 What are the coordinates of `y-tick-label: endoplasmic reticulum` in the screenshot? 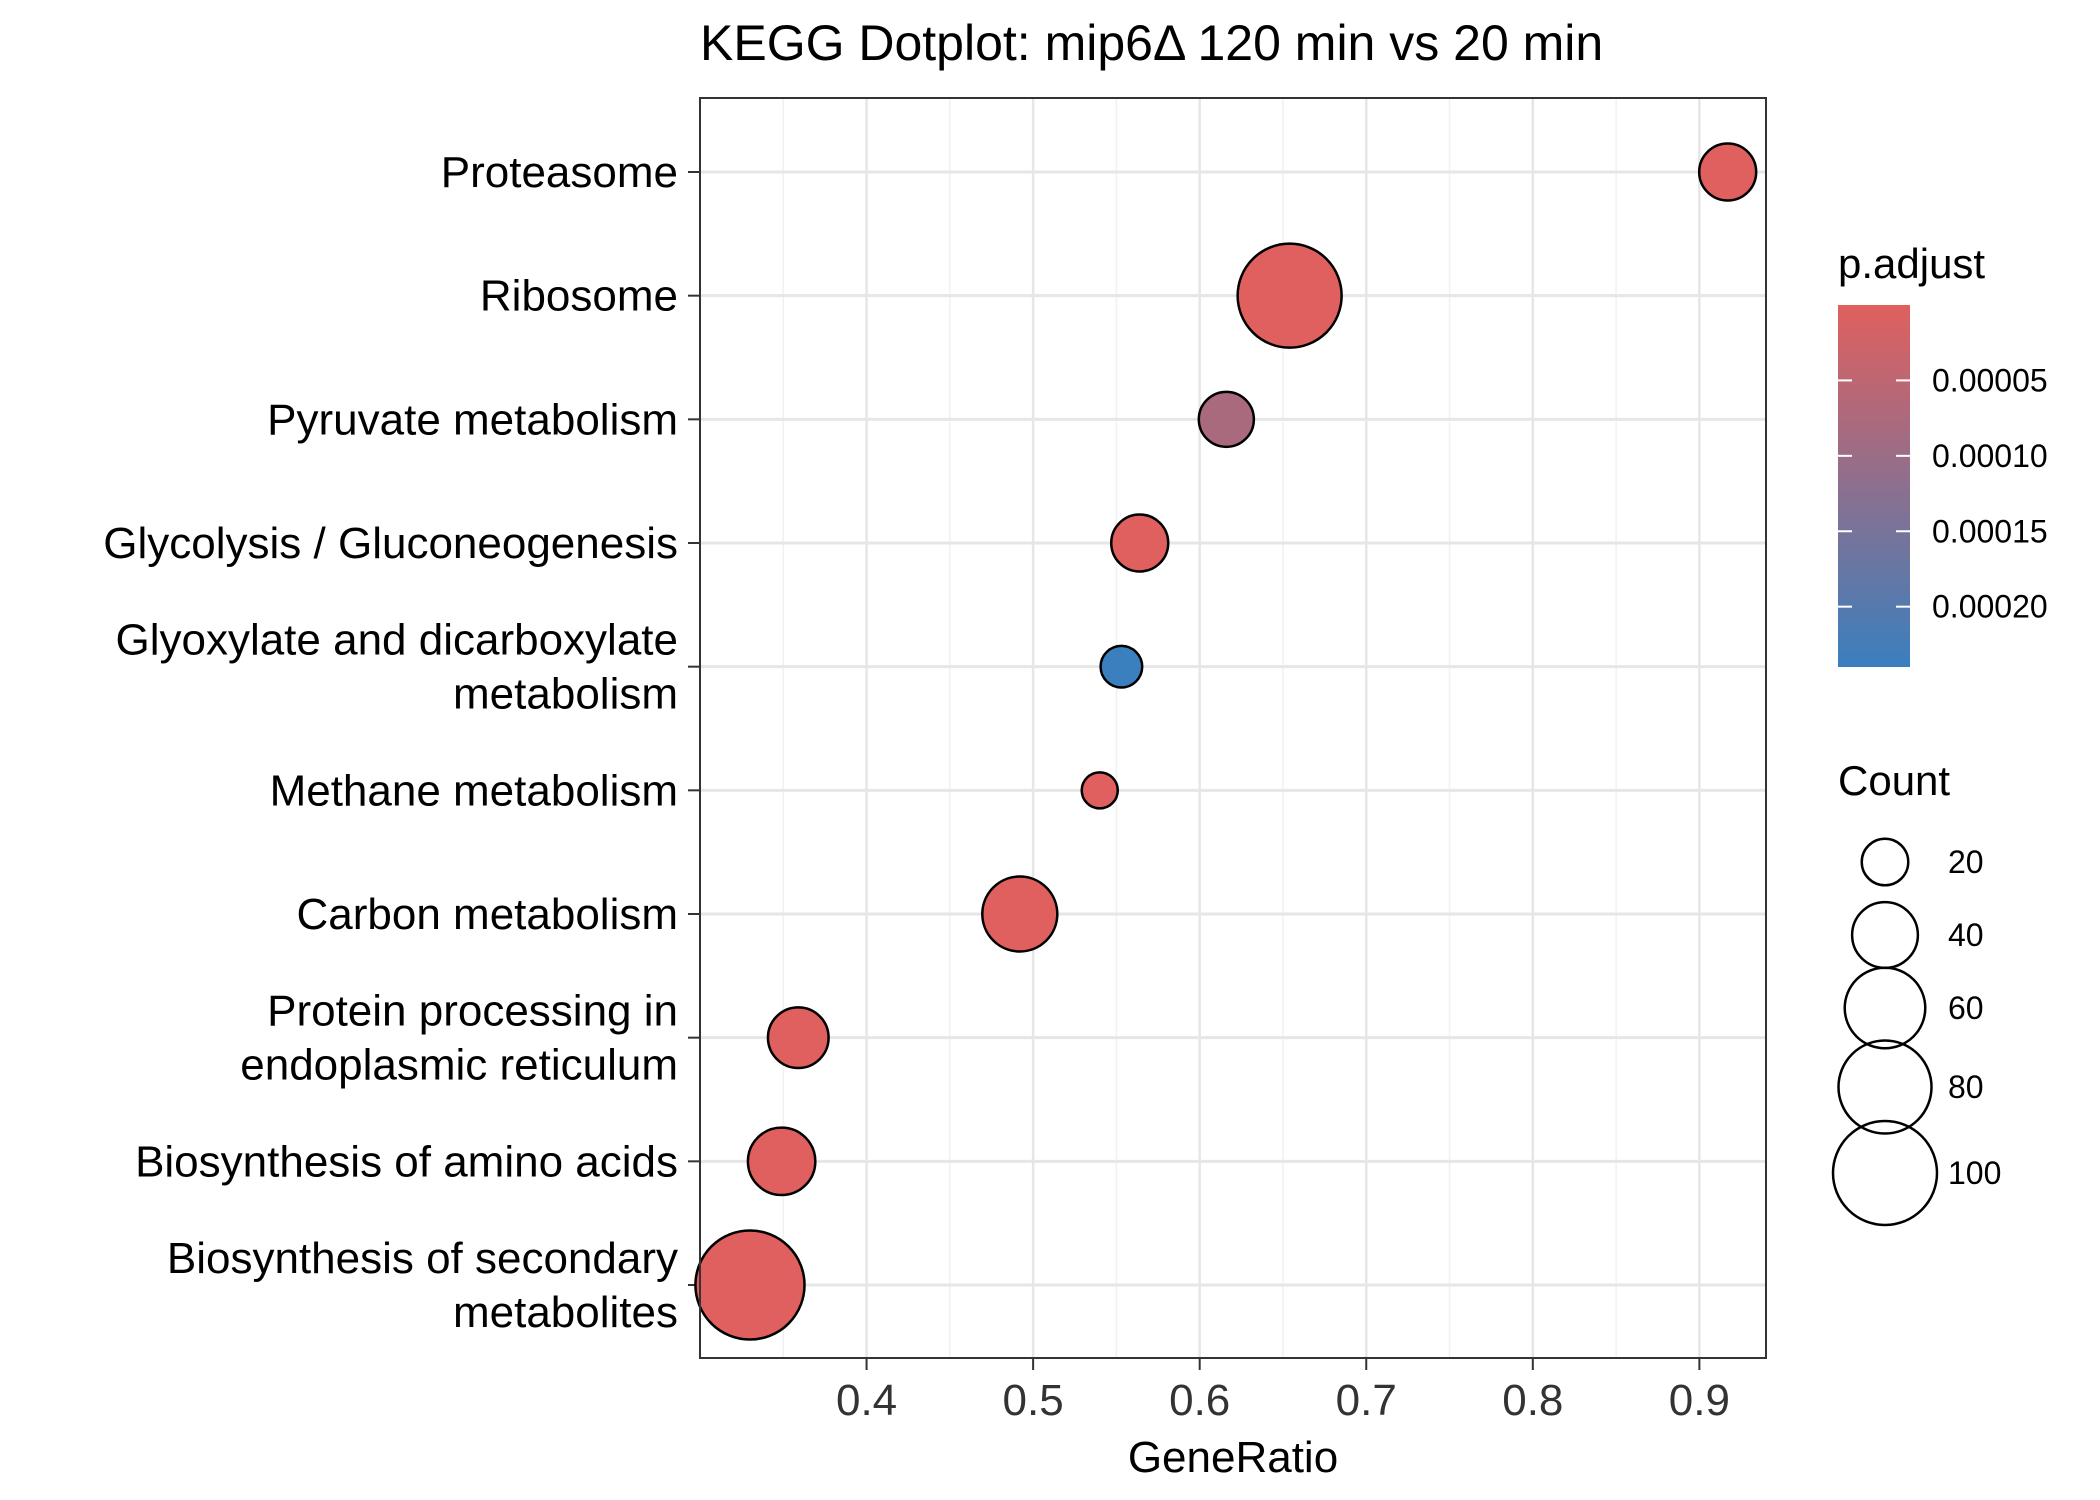 It's located at (459, 1065).